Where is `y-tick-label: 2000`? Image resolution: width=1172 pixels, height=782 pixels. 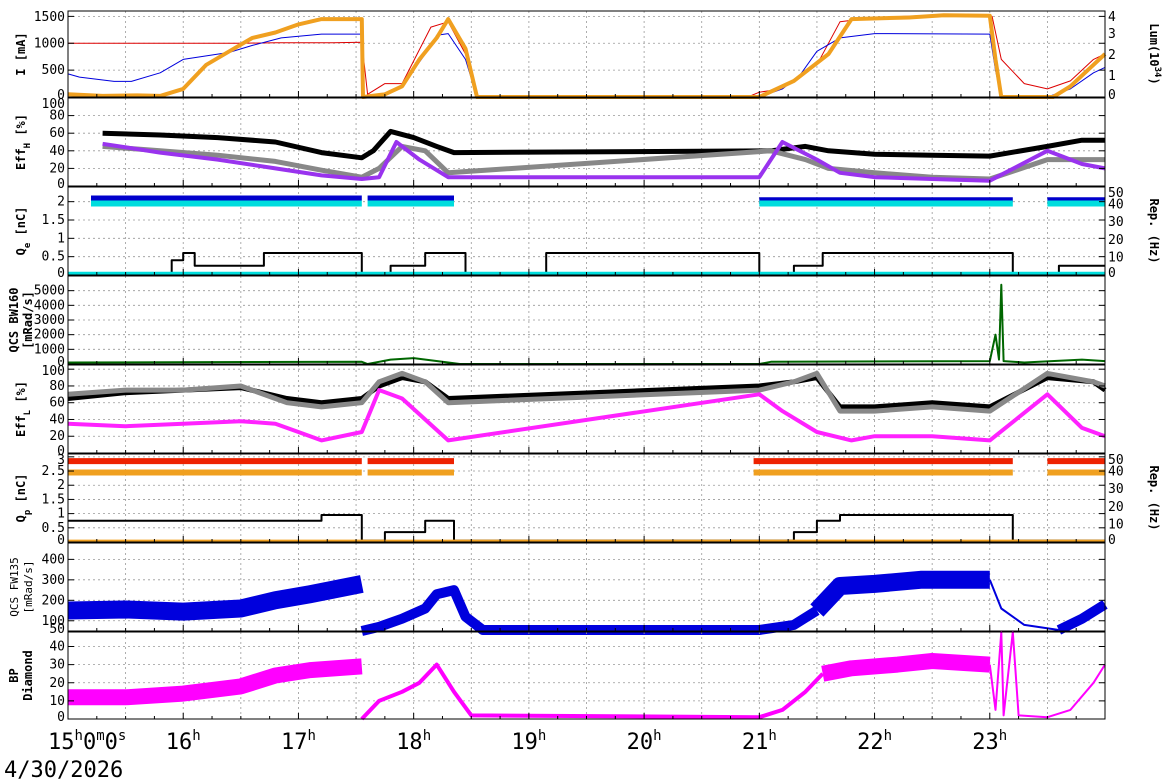 y-tick-label: 2000 is located at coordinates (49, 335).